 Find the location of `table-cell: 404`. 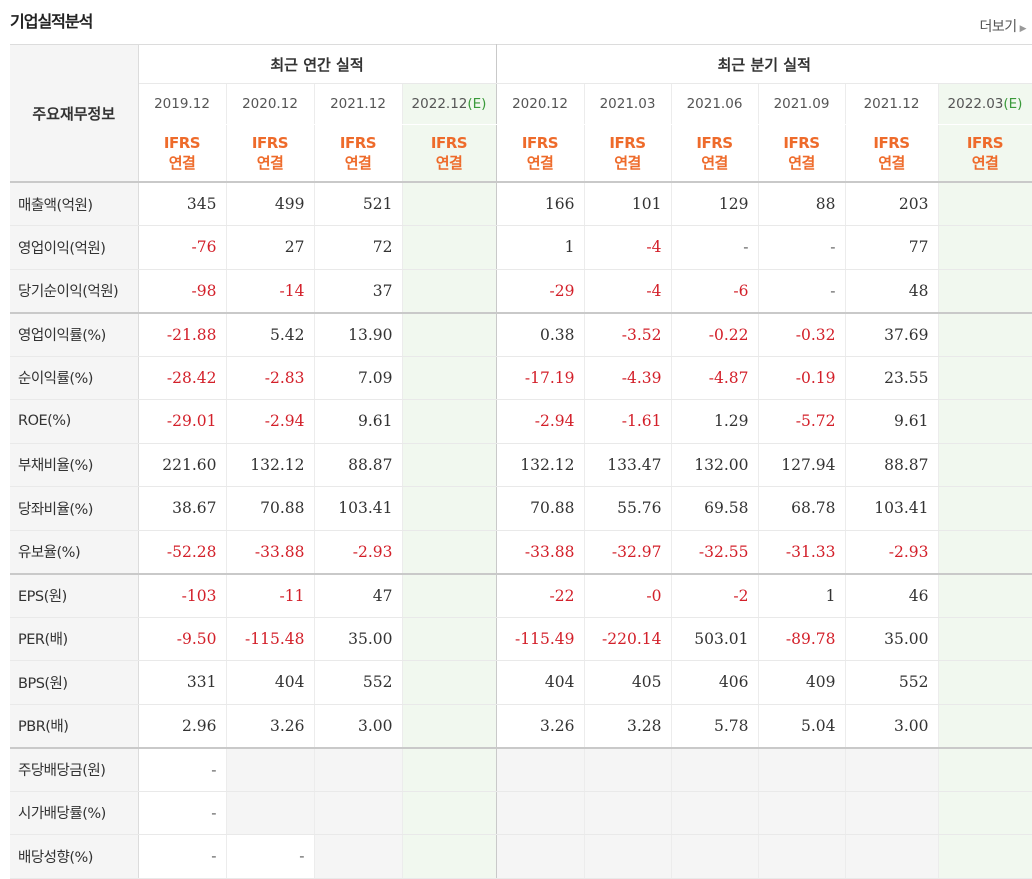

table-cell: 404 is located at coordinates (540, 682).